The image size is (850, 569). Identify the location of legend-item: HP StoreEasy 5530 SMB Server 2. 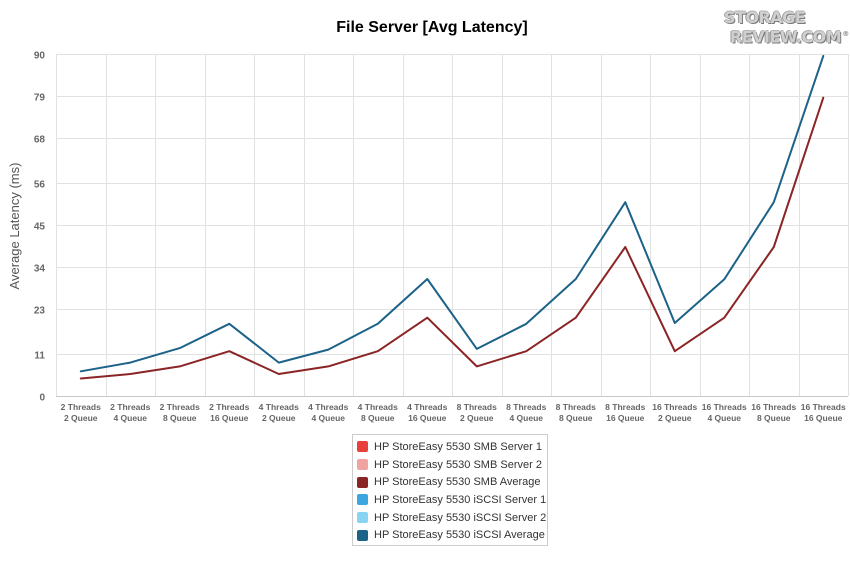
(452, 465).